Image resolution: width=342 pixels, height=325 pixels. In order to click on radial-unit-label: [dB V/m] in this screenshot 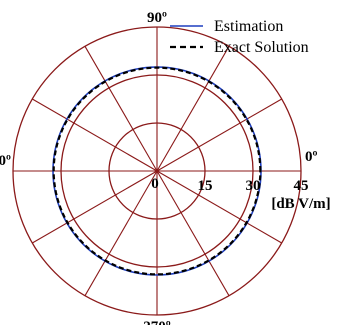, I will do `click(300, 204)`.